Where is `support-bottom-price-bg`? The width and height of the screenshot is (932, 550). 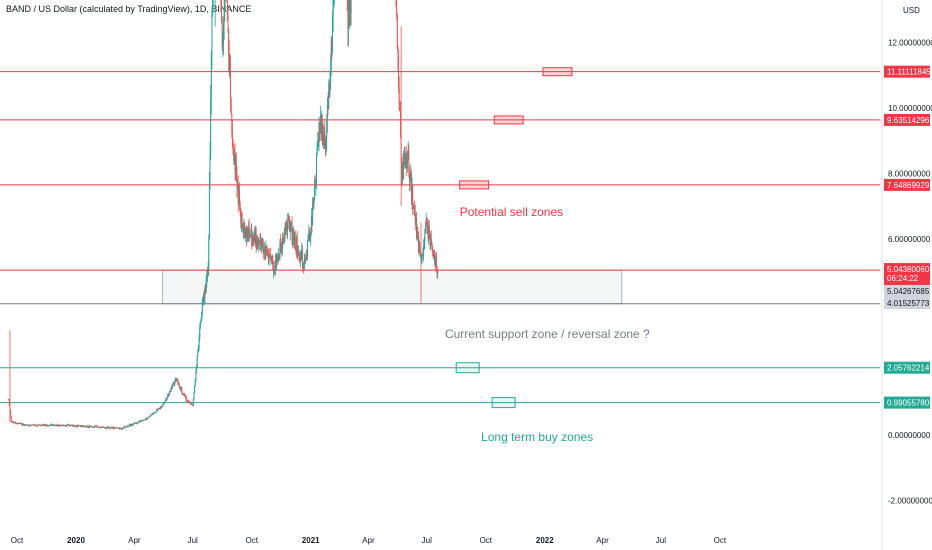
support-bottom-price-bg is located at coordinates (907, 303).